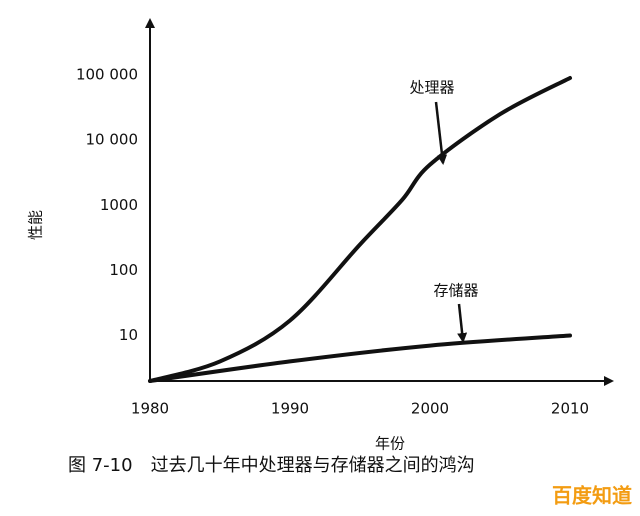  Describe the element at coordinates (430, 409) in the screenshot. I see `x-tick-label: 2000` at that location.